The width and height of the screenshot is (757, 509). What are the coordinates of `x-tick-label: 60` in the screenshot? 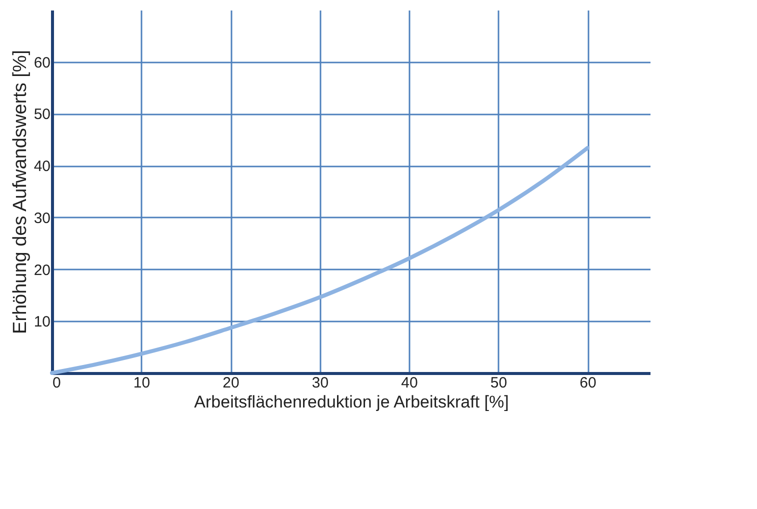 It's located at (588, 383).